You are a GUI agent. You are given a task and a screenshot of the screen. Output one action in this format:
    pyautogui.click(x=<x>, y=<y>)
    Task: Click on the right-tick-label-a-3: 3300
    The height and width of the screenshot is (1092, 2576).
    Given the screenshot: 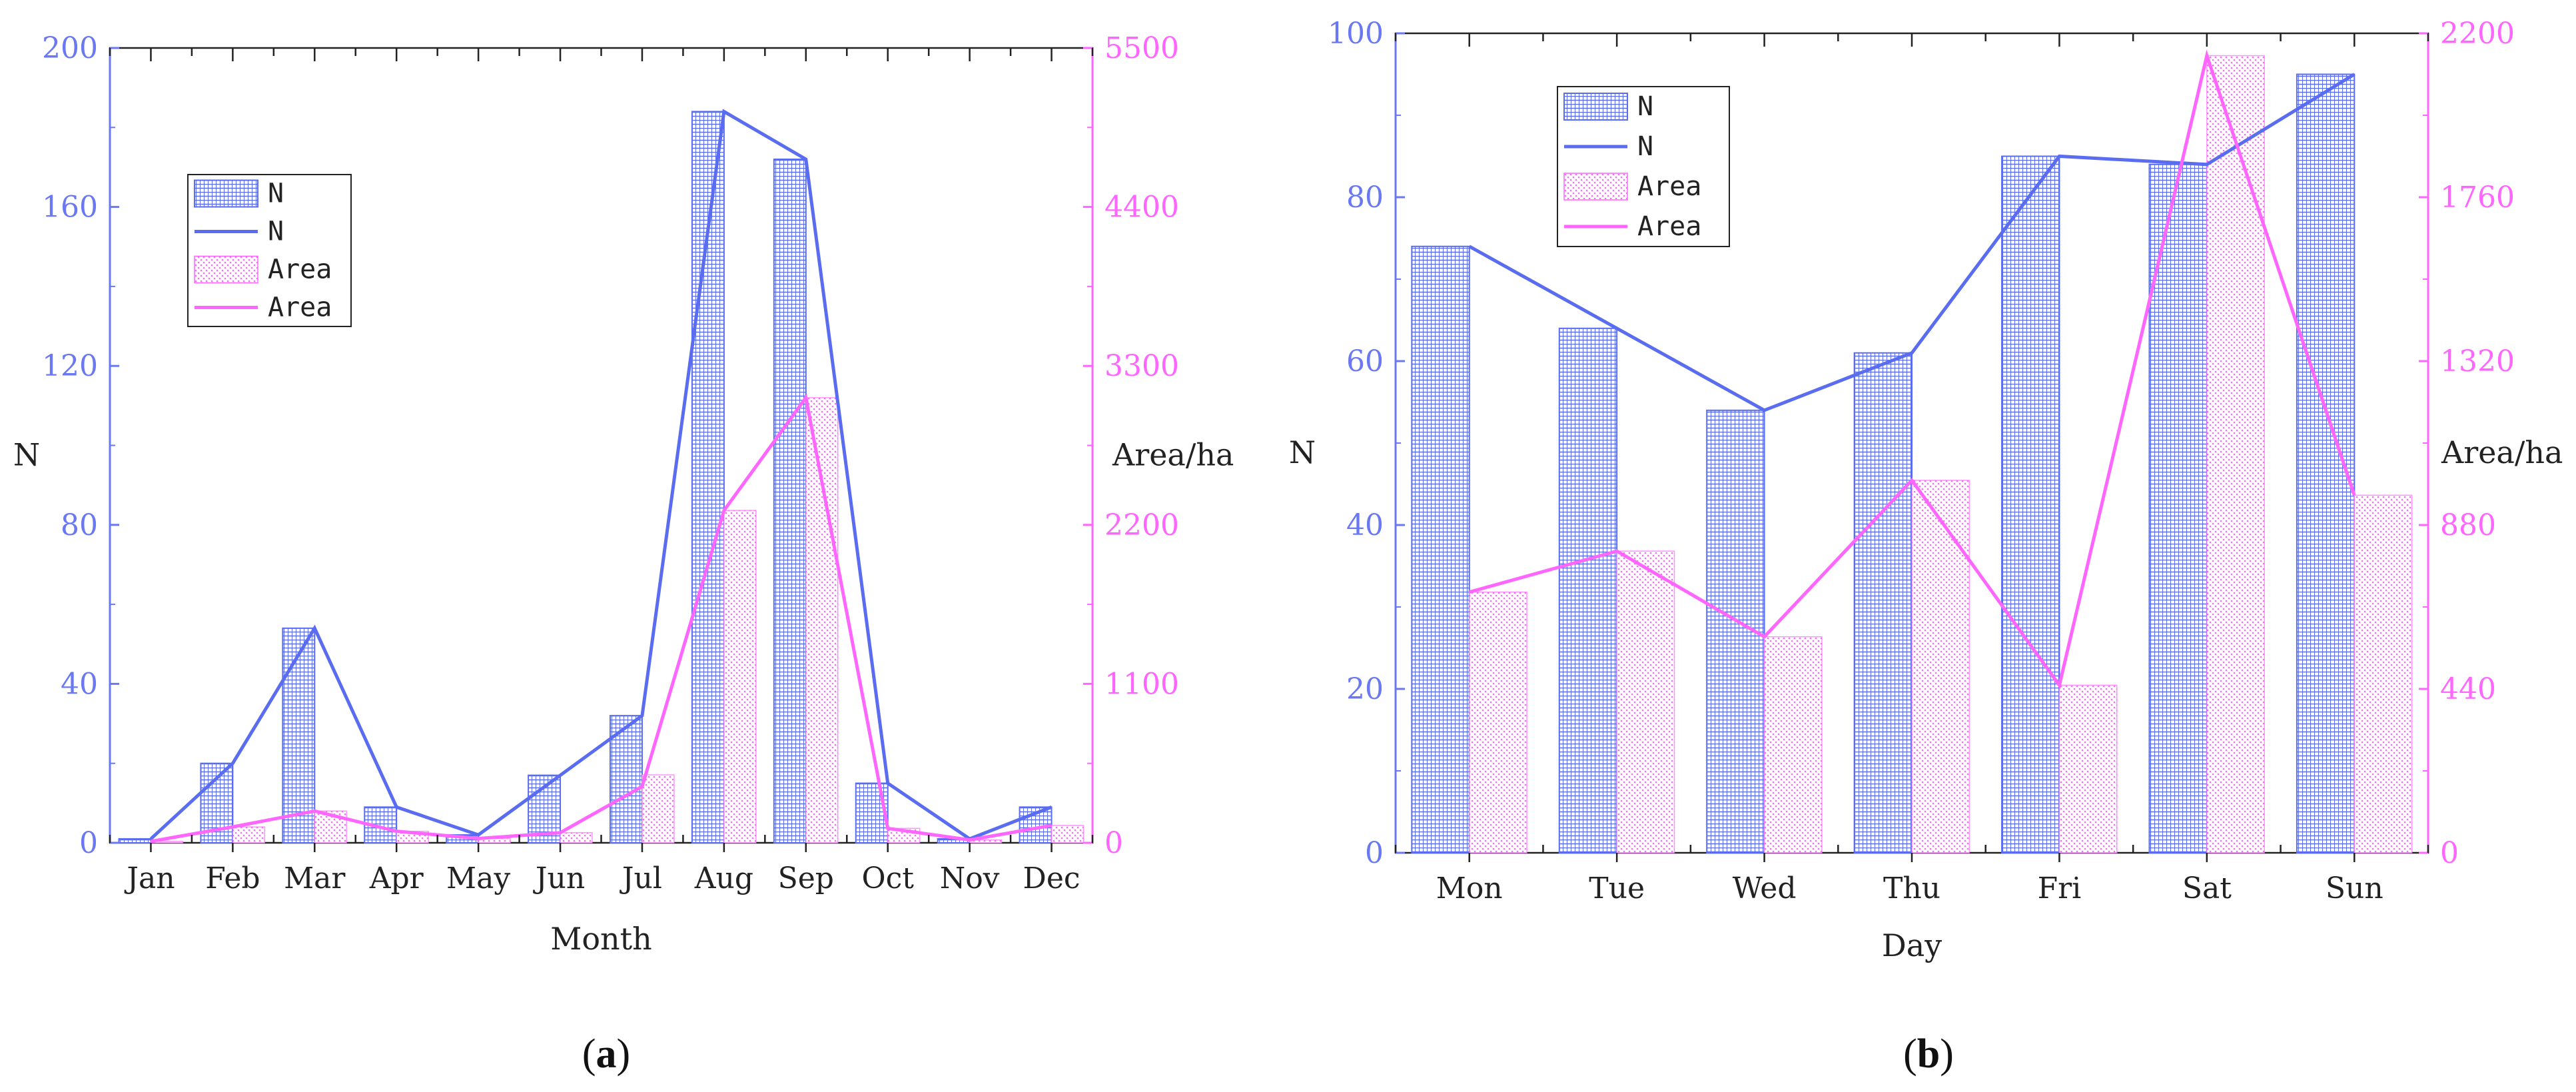 What is the action you would take?
    pyautogui.click(x=1142, y=366)
    